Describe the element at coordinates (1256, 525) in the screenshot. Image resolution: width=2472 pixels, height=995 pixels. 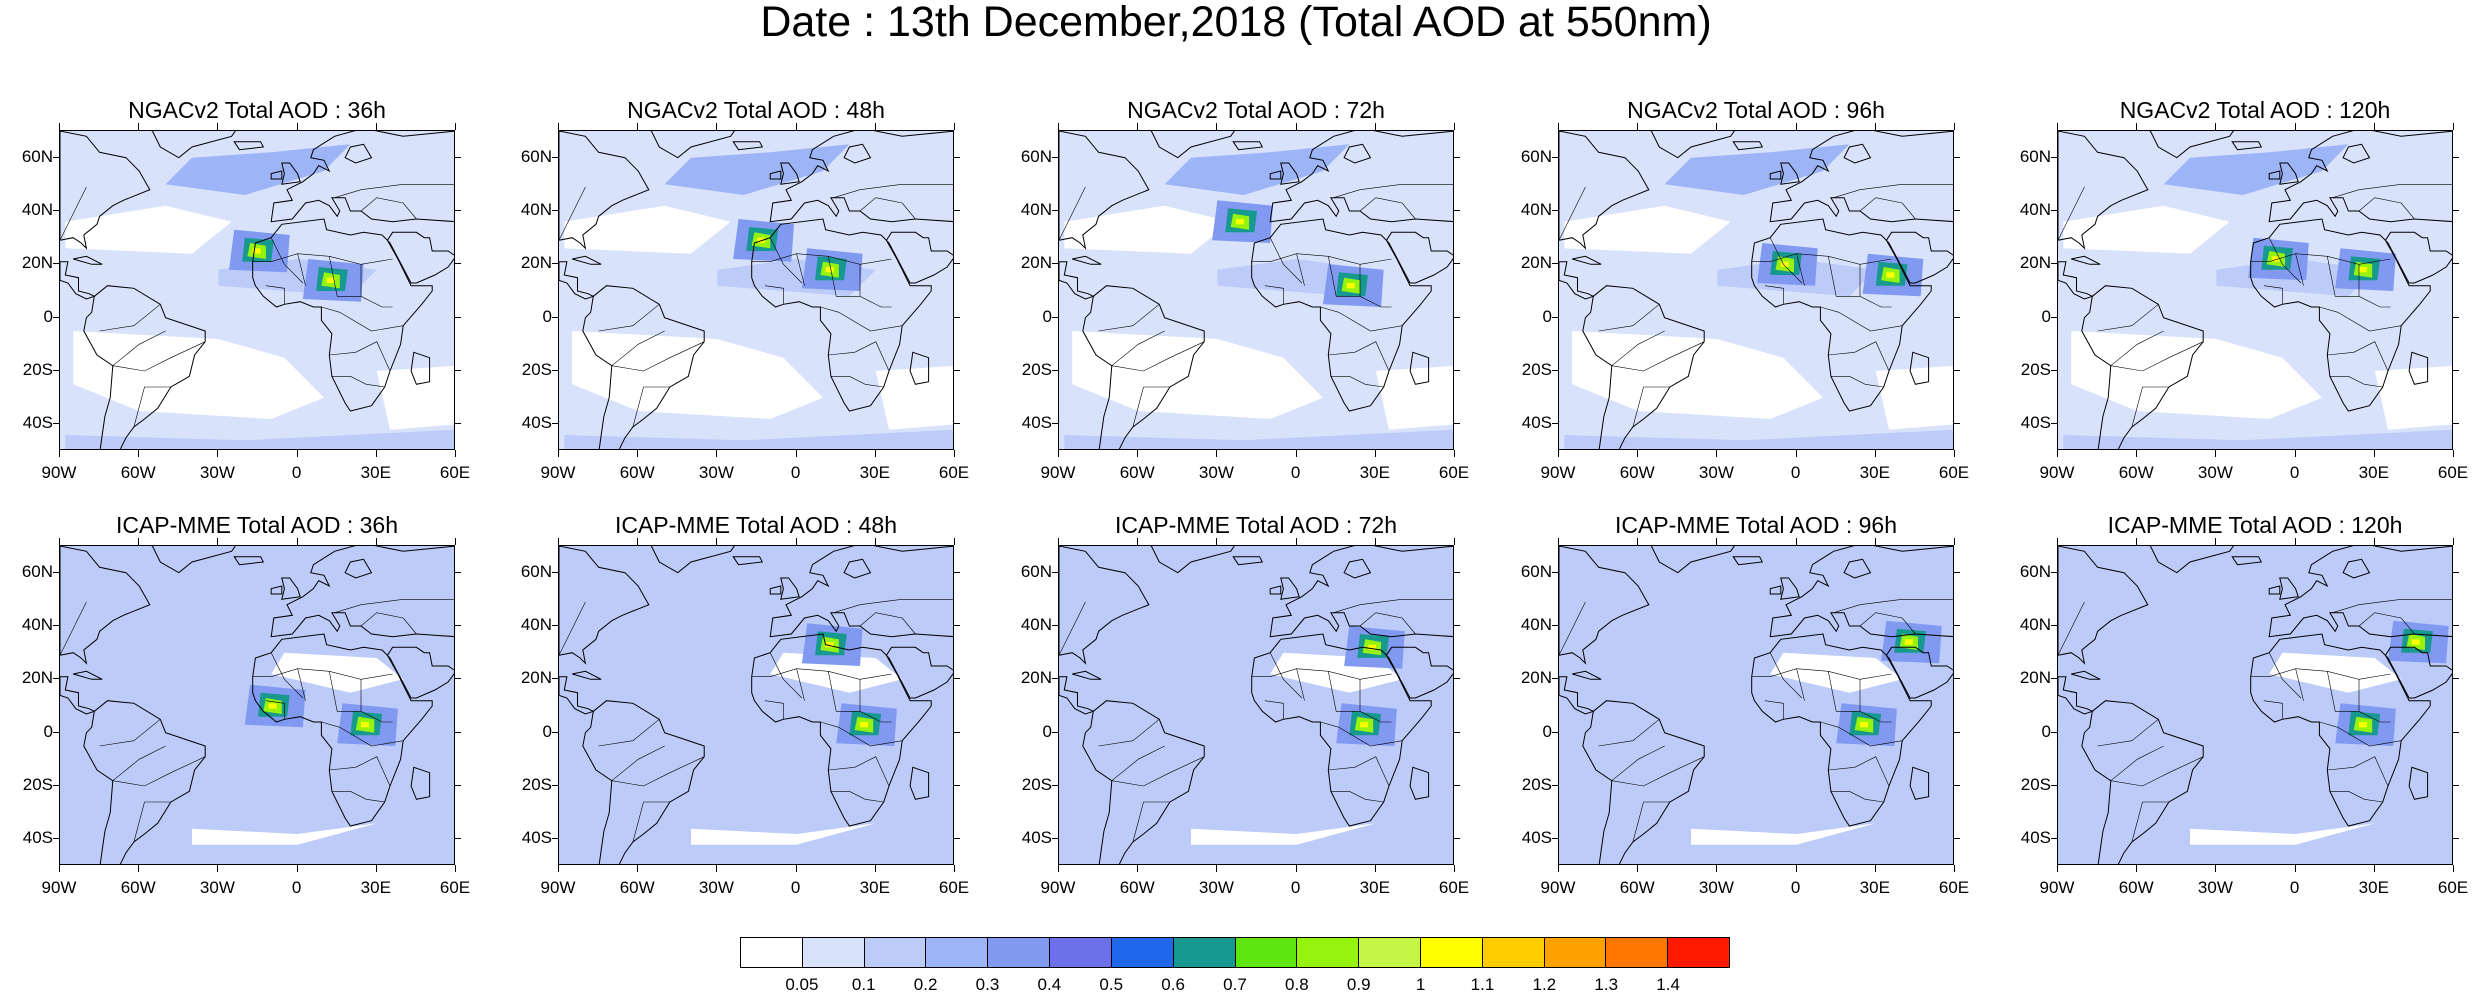
I see `panel-title: ICAP-MME Total AOD : 72h` at that location.